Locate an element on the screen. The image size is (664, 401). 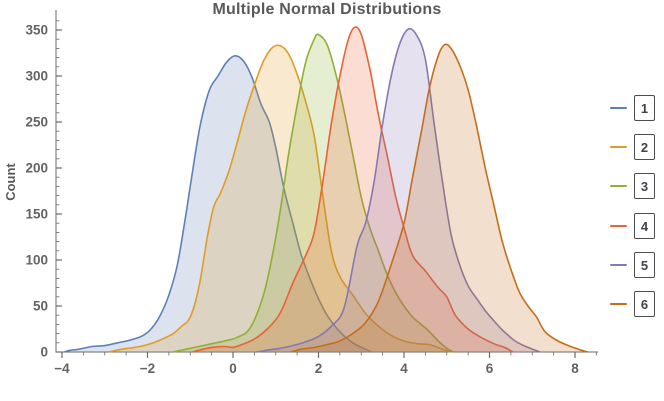
y-tick-label: 350 is located at coordinates (36, 30).